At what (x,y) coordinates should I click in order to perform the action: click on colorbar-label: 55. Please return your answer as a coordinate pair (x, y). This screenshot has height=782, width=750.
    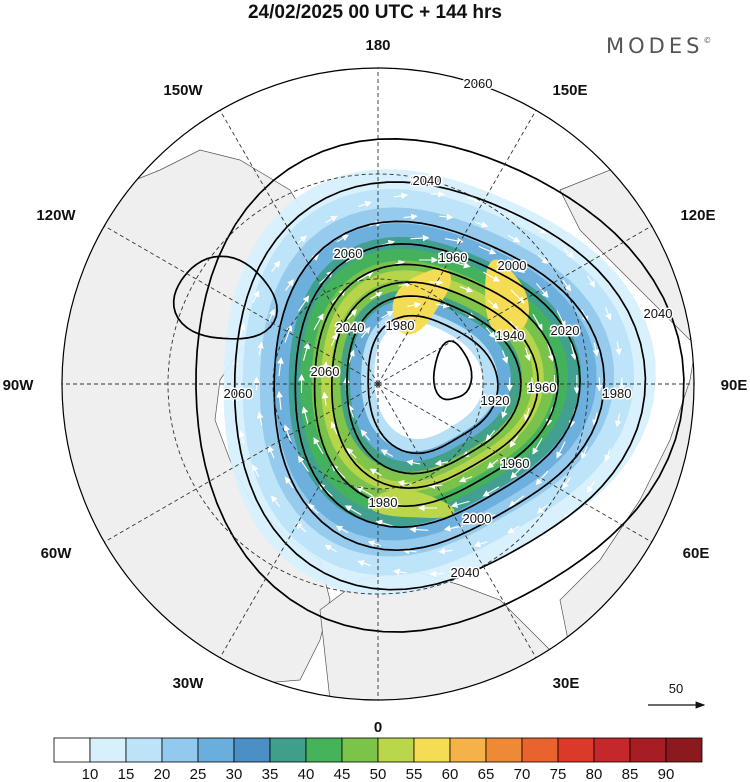
    Looking at the image, I should click on (414, 774).